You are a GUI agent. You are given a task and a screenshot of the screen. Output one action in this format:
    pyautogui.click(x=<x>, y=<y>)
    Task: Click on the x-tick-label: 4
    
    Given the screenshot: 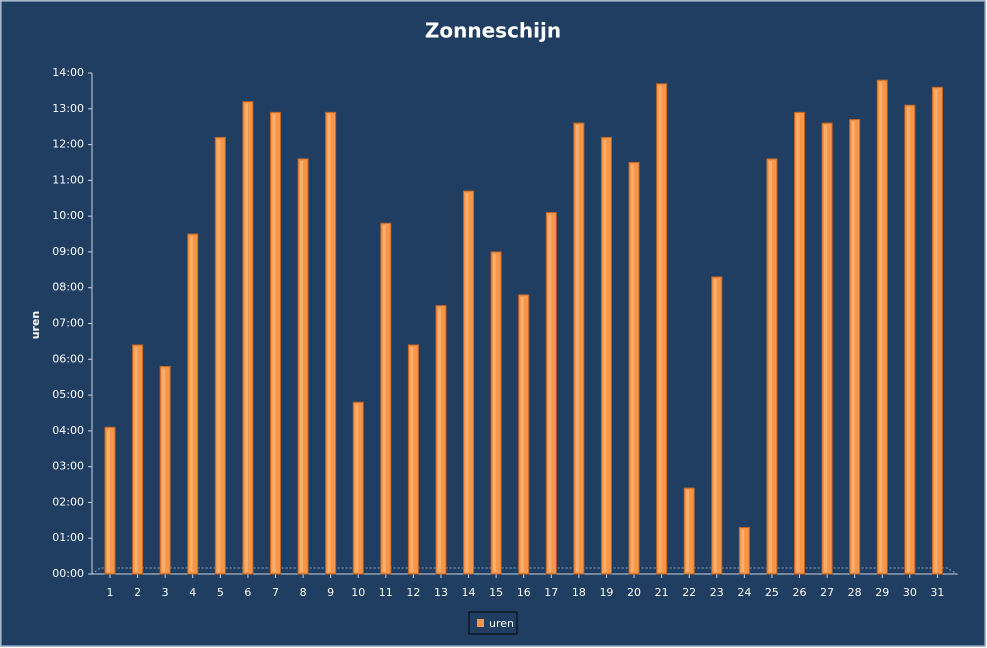 What is the action you would take?
    pyautogui.click(x=192, y=592)
    